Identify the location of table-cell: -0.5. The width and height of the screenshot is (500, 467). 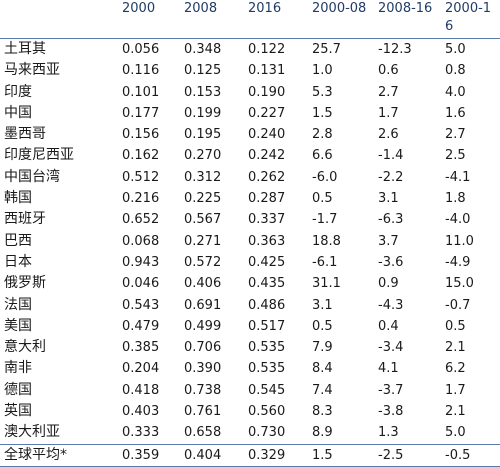
(472, 455).